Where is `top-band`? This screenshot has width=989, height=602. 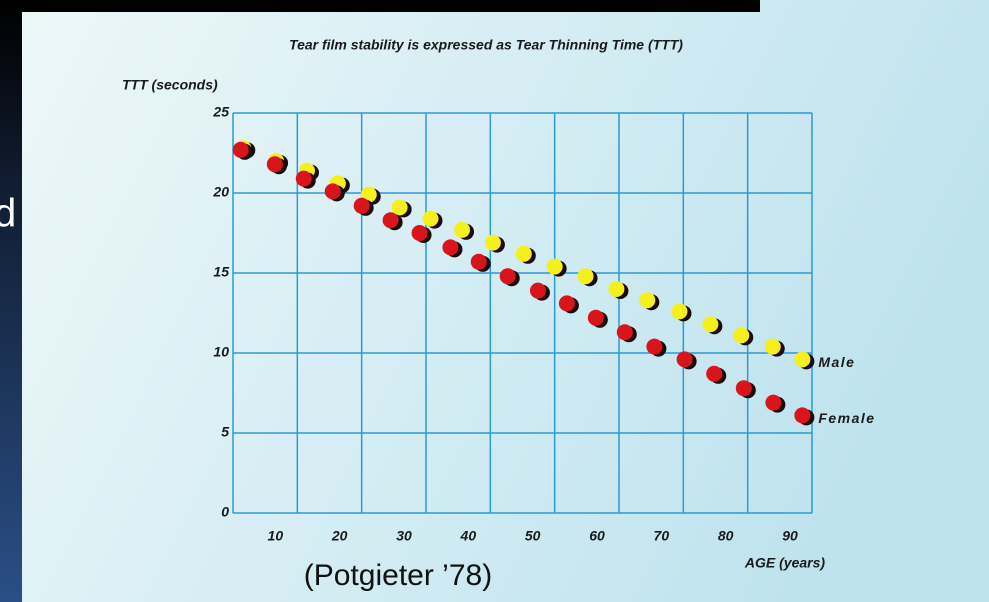
top-band is located at coordinates (380, 6).